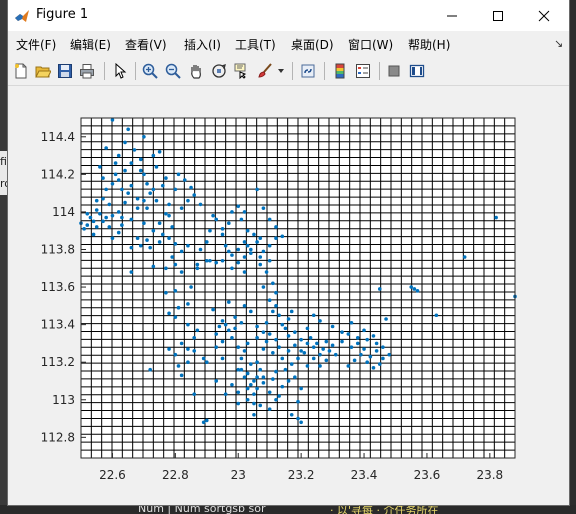 The width and height of the screenshot is (576, 514). I want to click on title-bar: Figure 1, so click(288, 15).